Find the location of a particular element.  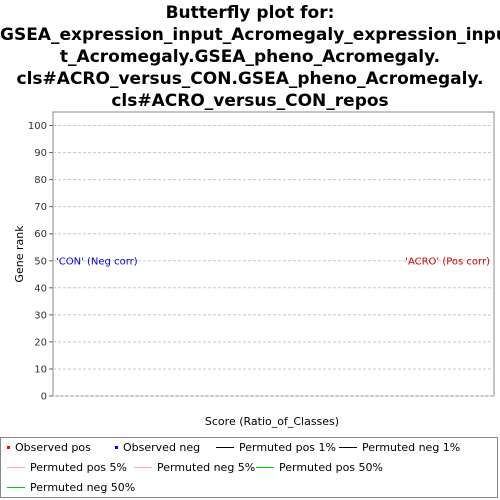

legend-label: Permuted pos 50% is located at coordinates (331, 467).